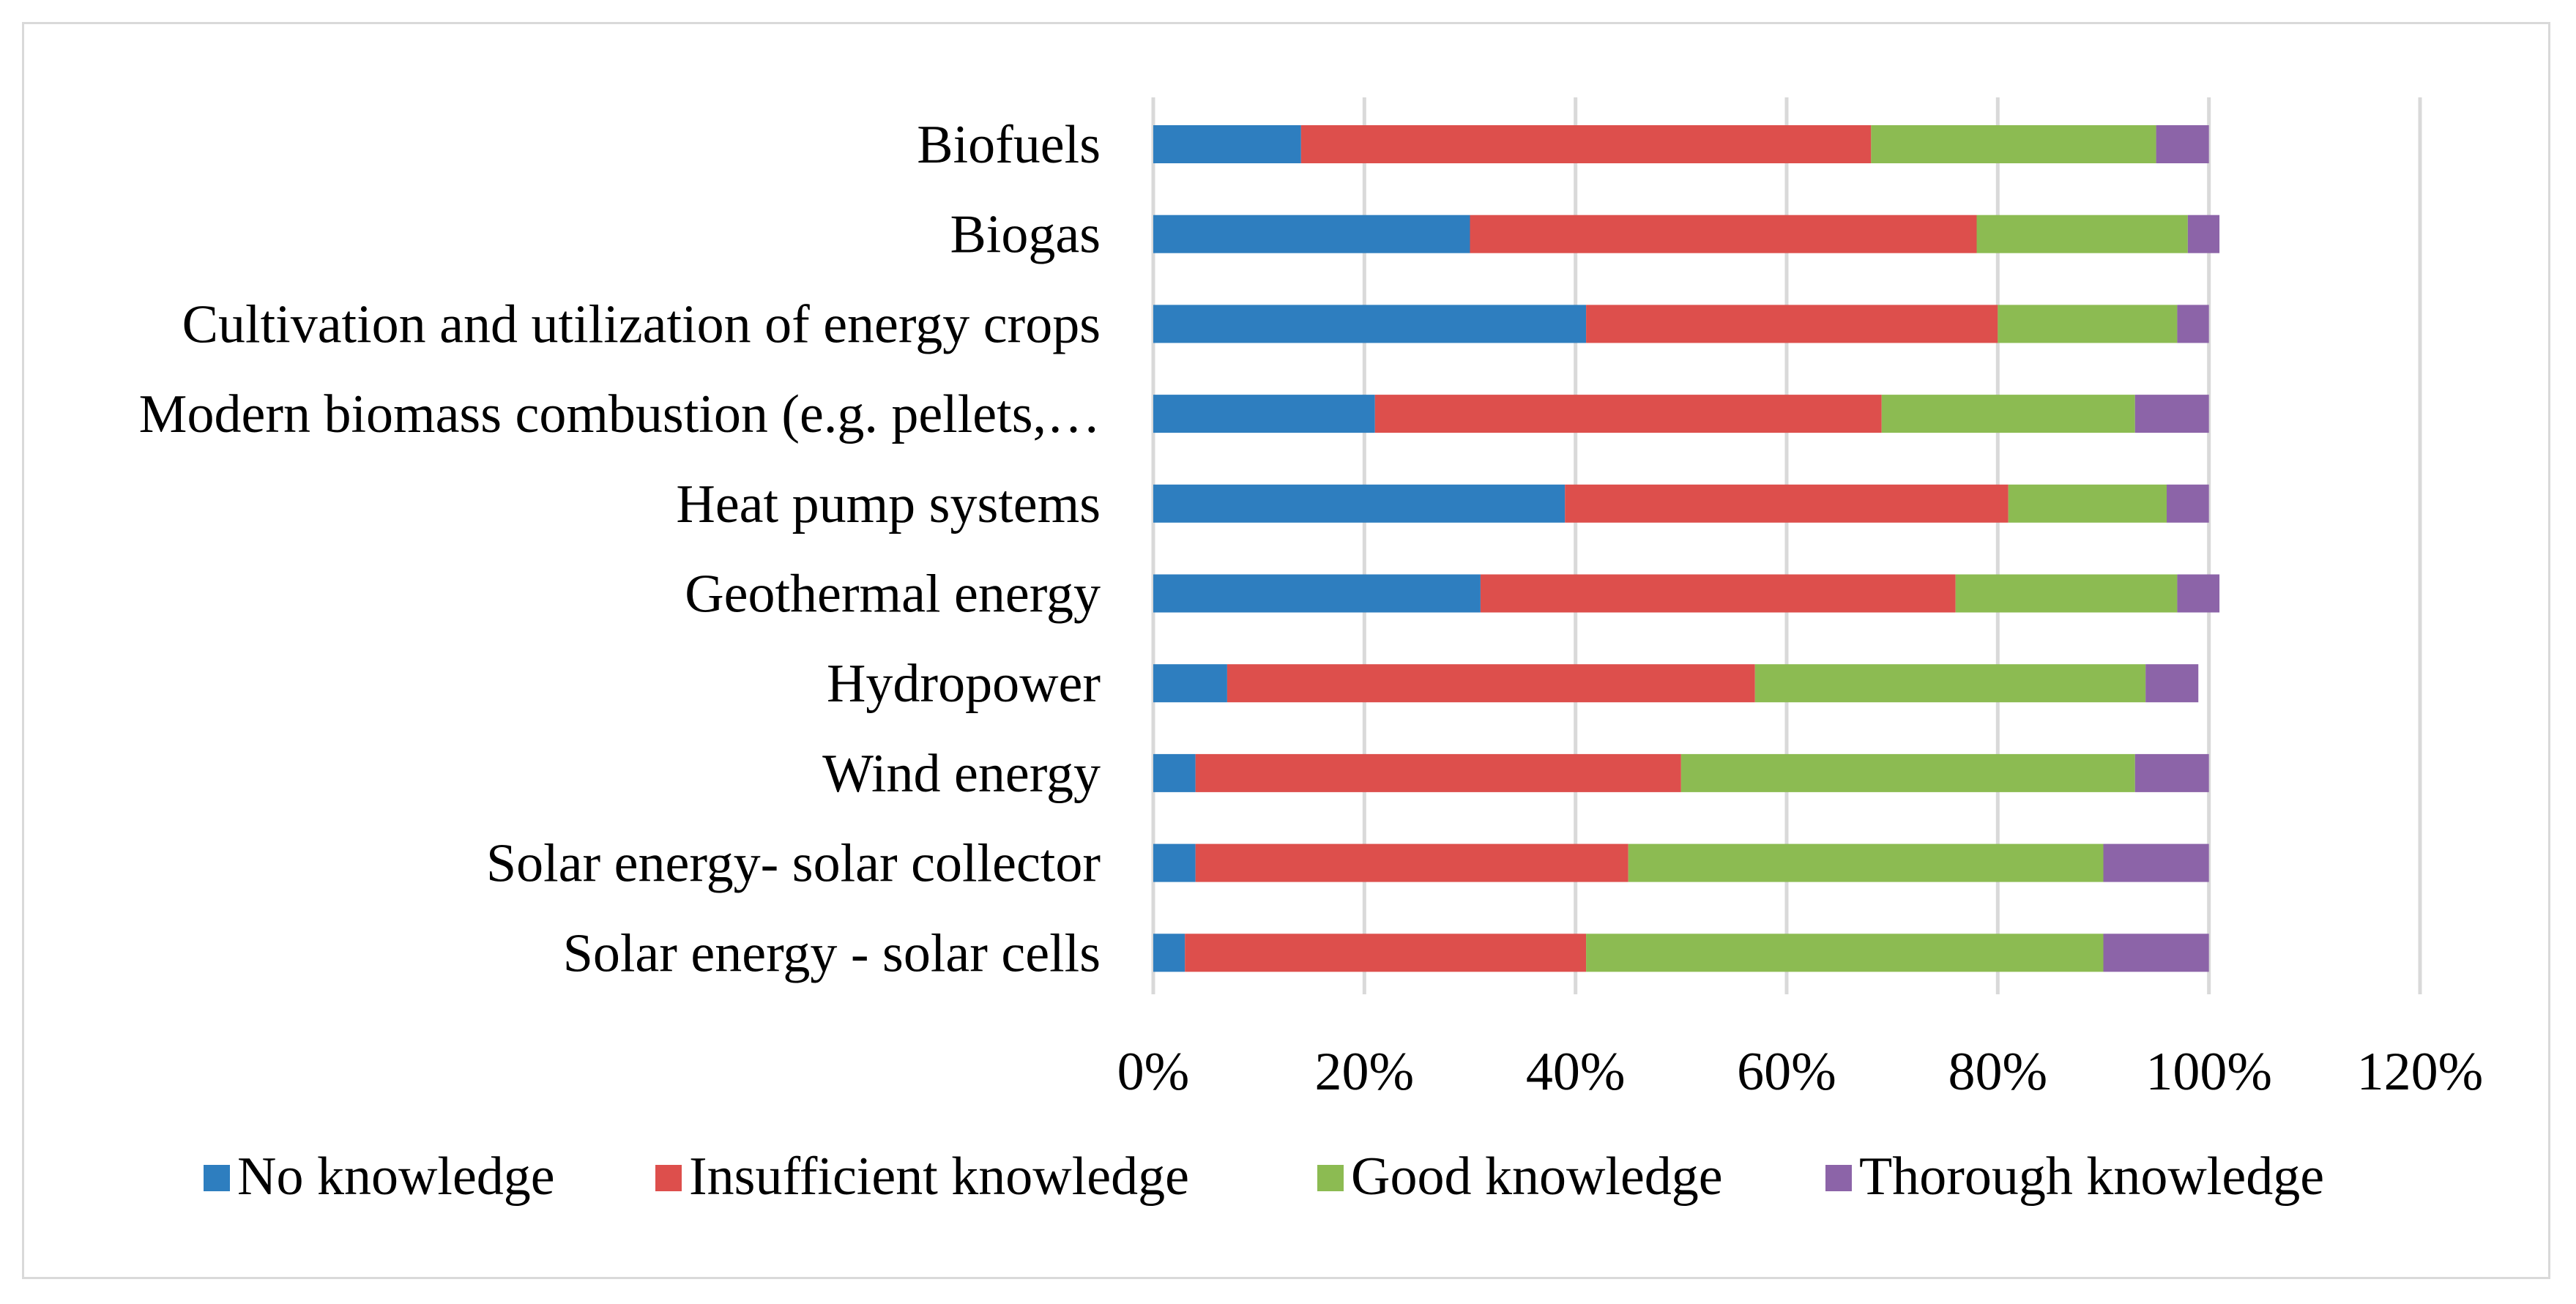 This screenshot has width=2576, height=1304. I want to click on x-tick-label: 100%, so click(2208, 1072).